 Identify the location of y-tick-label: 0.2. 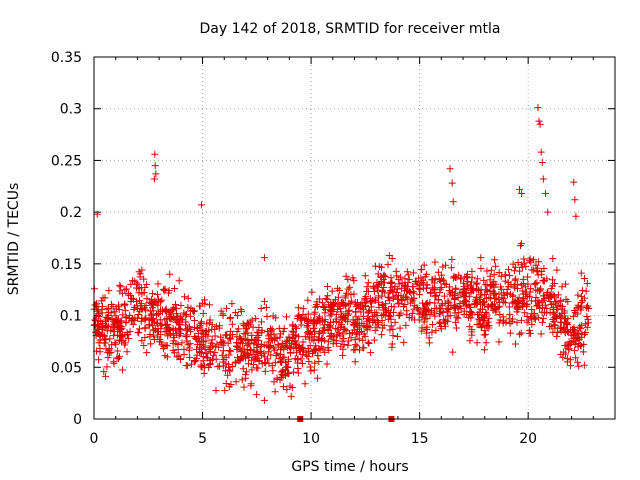
(71, 213).